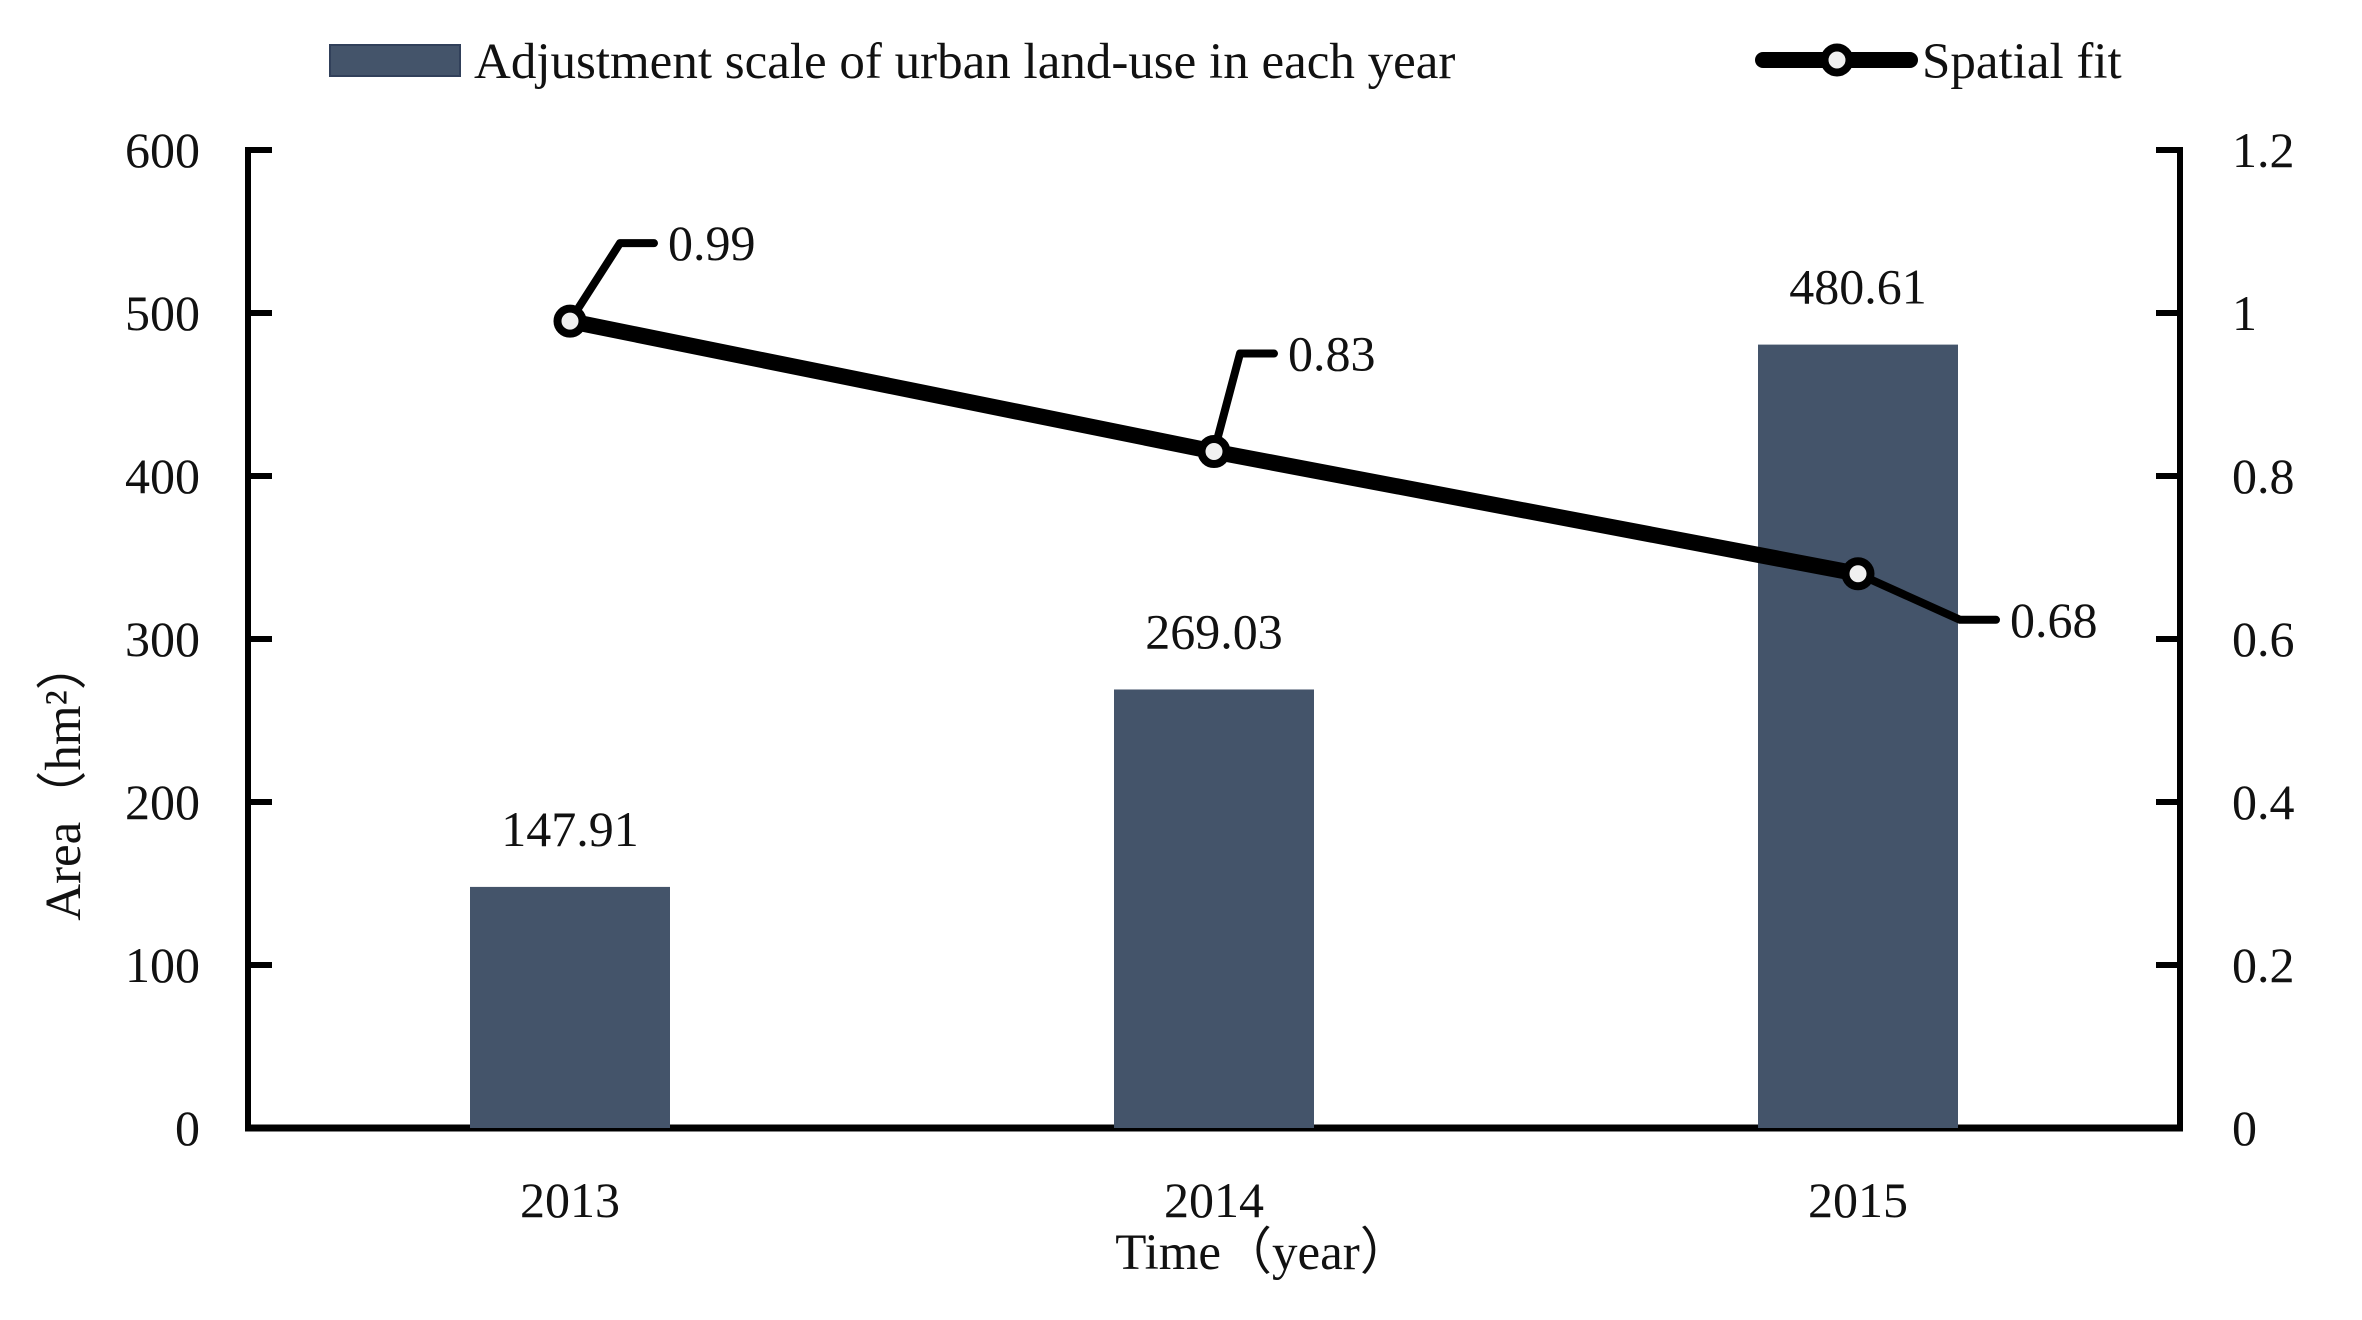 The width and height of the screenshot is (2362, 1320). Describe the element at coordinates (162, 965) in the screenshot. I see `left-axis-tick-label: 100` at that location.